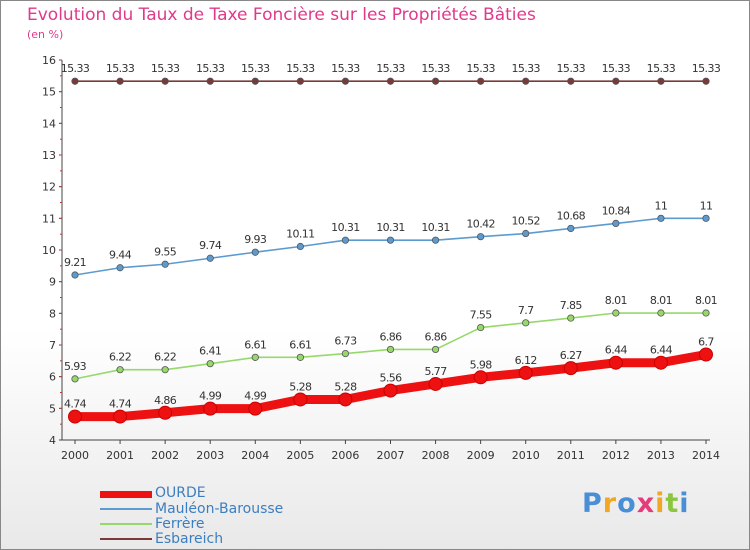  Describe the element at coordinates (616, 455) in the screenshot. I see `x-tick-label: 2012` at that location.